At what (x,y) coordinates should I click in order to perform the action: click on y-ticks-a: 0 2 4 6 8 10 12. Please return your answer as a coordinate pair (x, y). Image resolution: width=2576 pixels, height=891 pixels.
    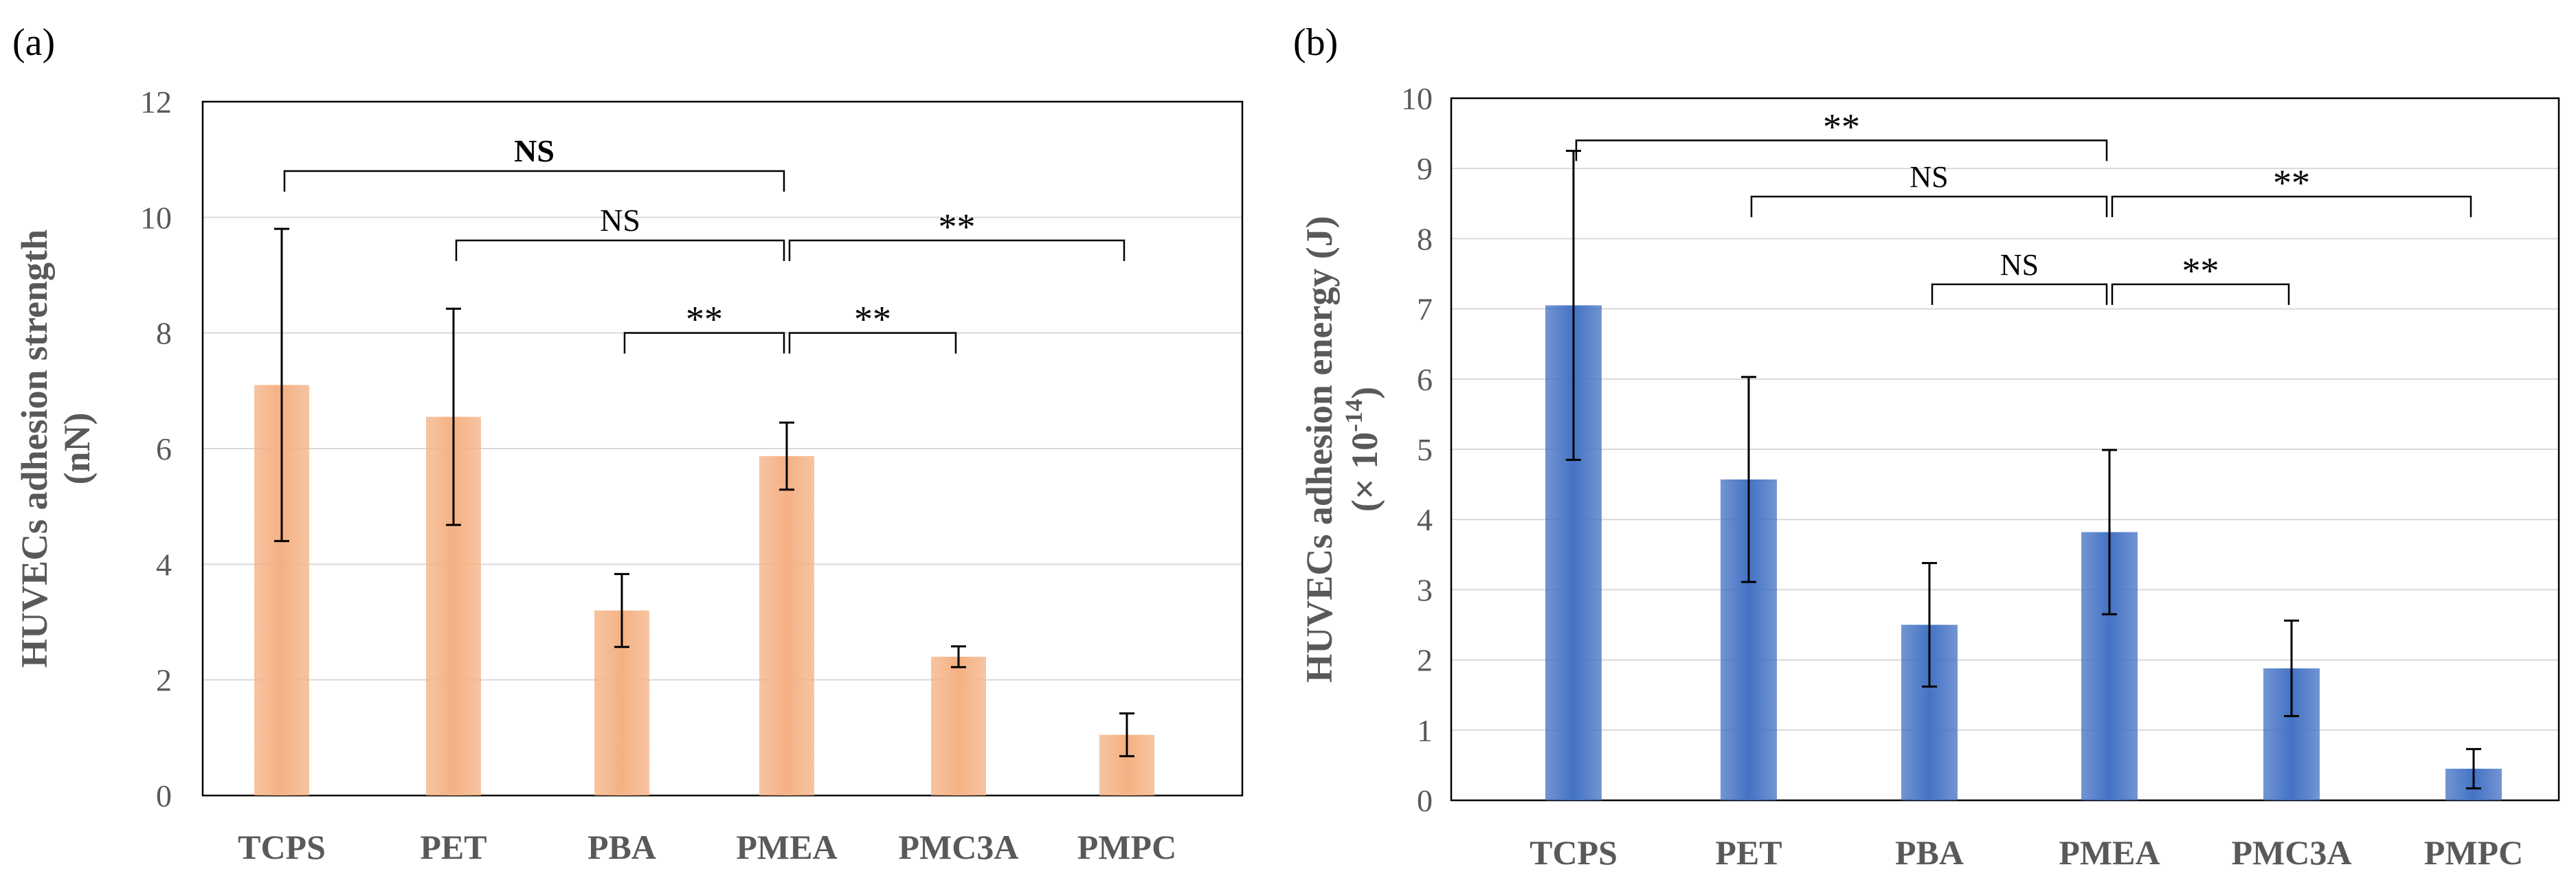
    Looking at the image, I should click on (156, 448).